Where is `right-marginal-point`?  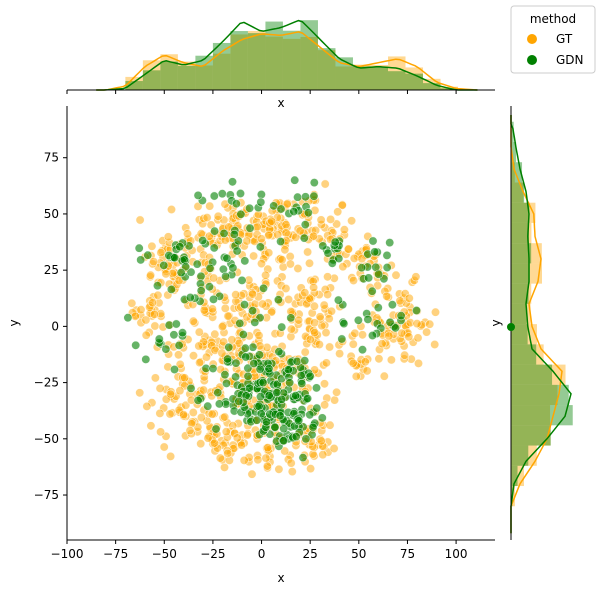
right-marginal-point is located at coordinates (511, 327).